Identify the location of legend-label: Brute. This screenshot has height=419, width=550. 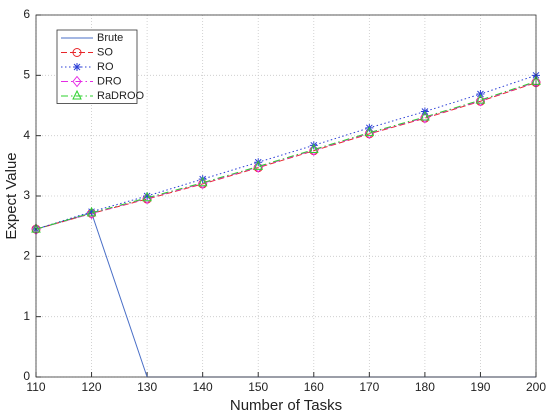
(110, 38).